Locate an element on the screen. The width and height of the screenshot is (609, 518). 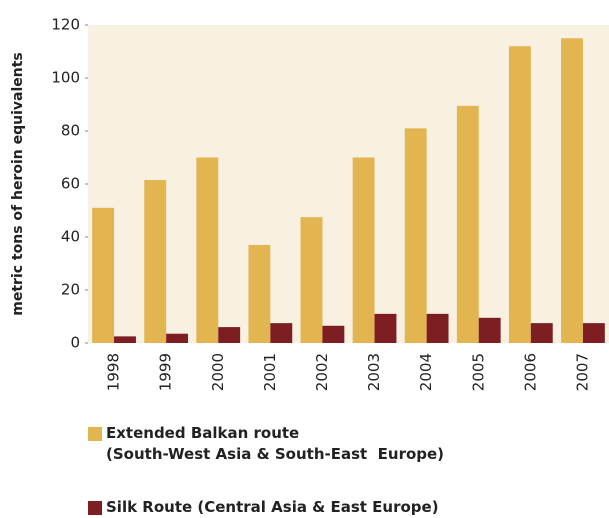
x-tick-label: 2005 is located at coordinates (478, 372).